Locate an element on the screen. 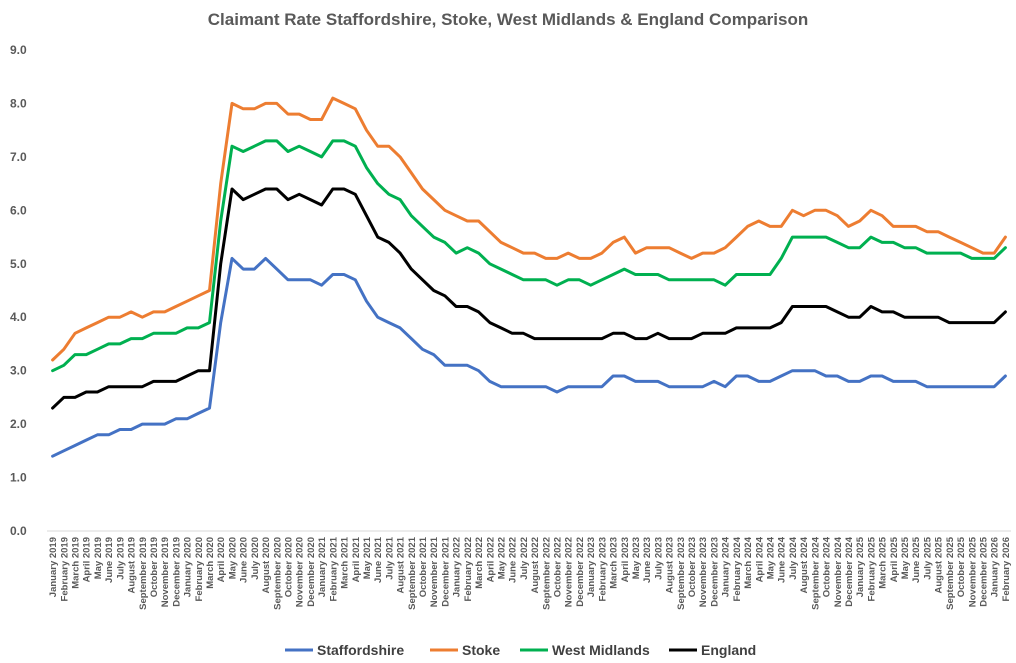 Image resolution: width=1016 pixels, height=663 pixels. x-tick-label: July 2024 is located at coordinates (793, 557).